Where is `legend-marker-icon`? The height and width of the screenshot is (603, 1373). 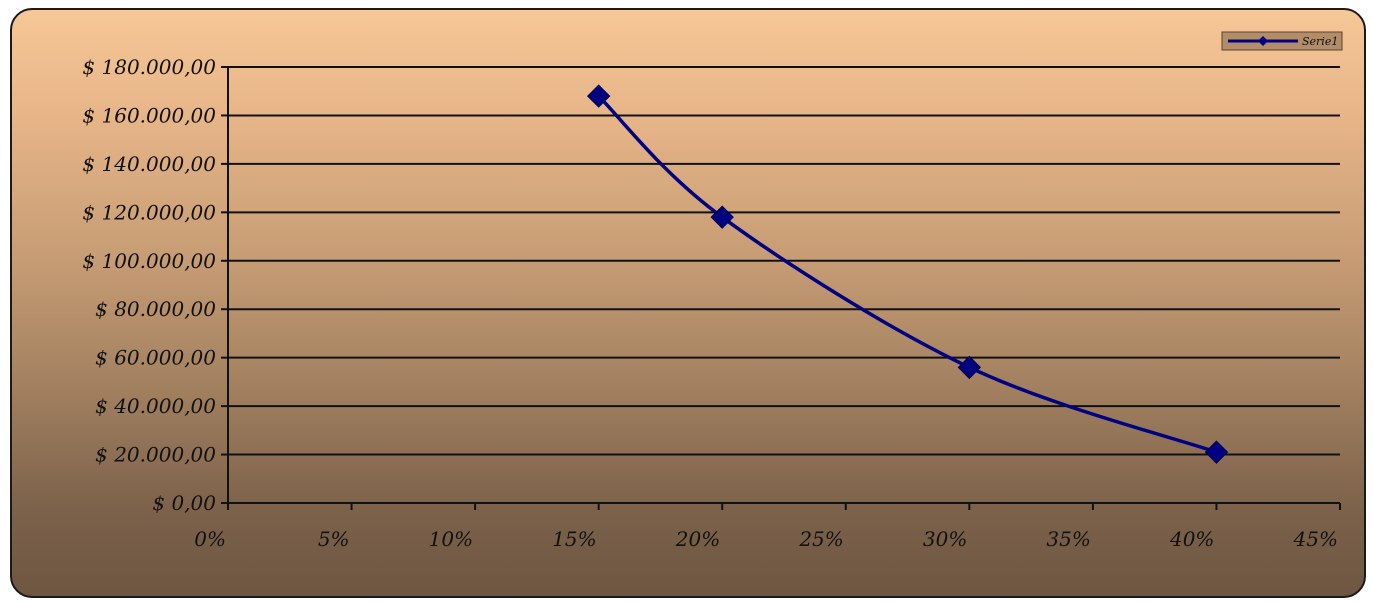
legend-marker-icon is located at coordinates (1263, 41).